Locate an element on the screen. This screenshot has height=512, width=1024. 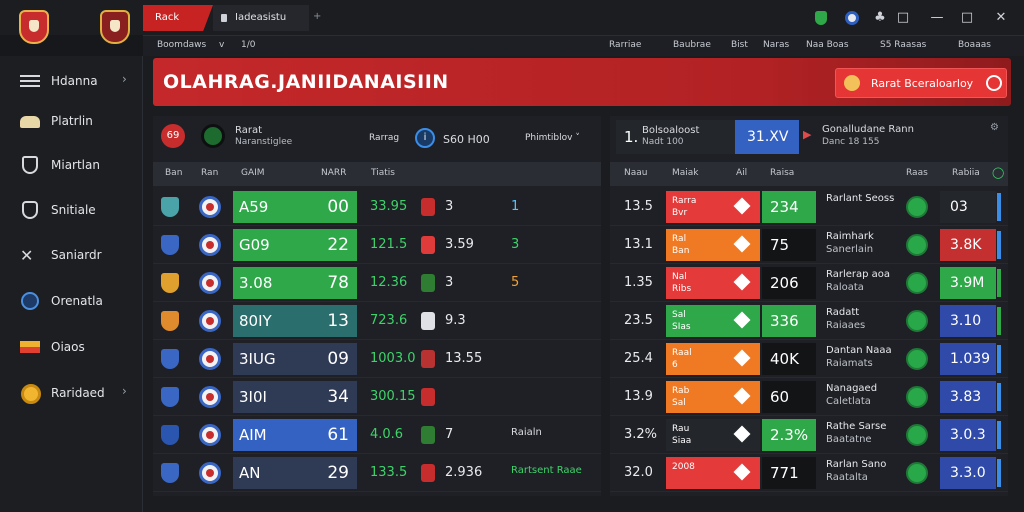
restore-icon: □ is located at coordinates (903, 17).